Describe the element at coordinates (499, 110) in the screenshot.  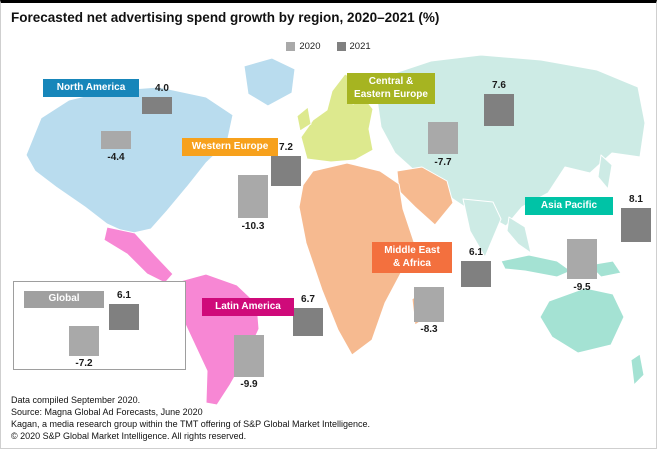
I see `bar-2021-central-eastern-europe` at that location.